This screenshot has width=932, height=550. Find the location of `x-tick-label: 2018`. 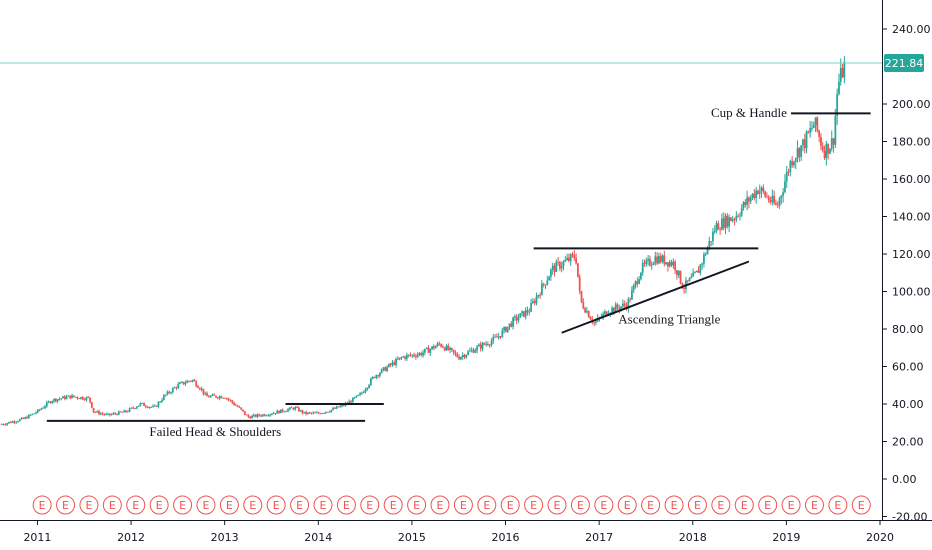

x-tick-label: 2018 is located at coordinates (693, 537).